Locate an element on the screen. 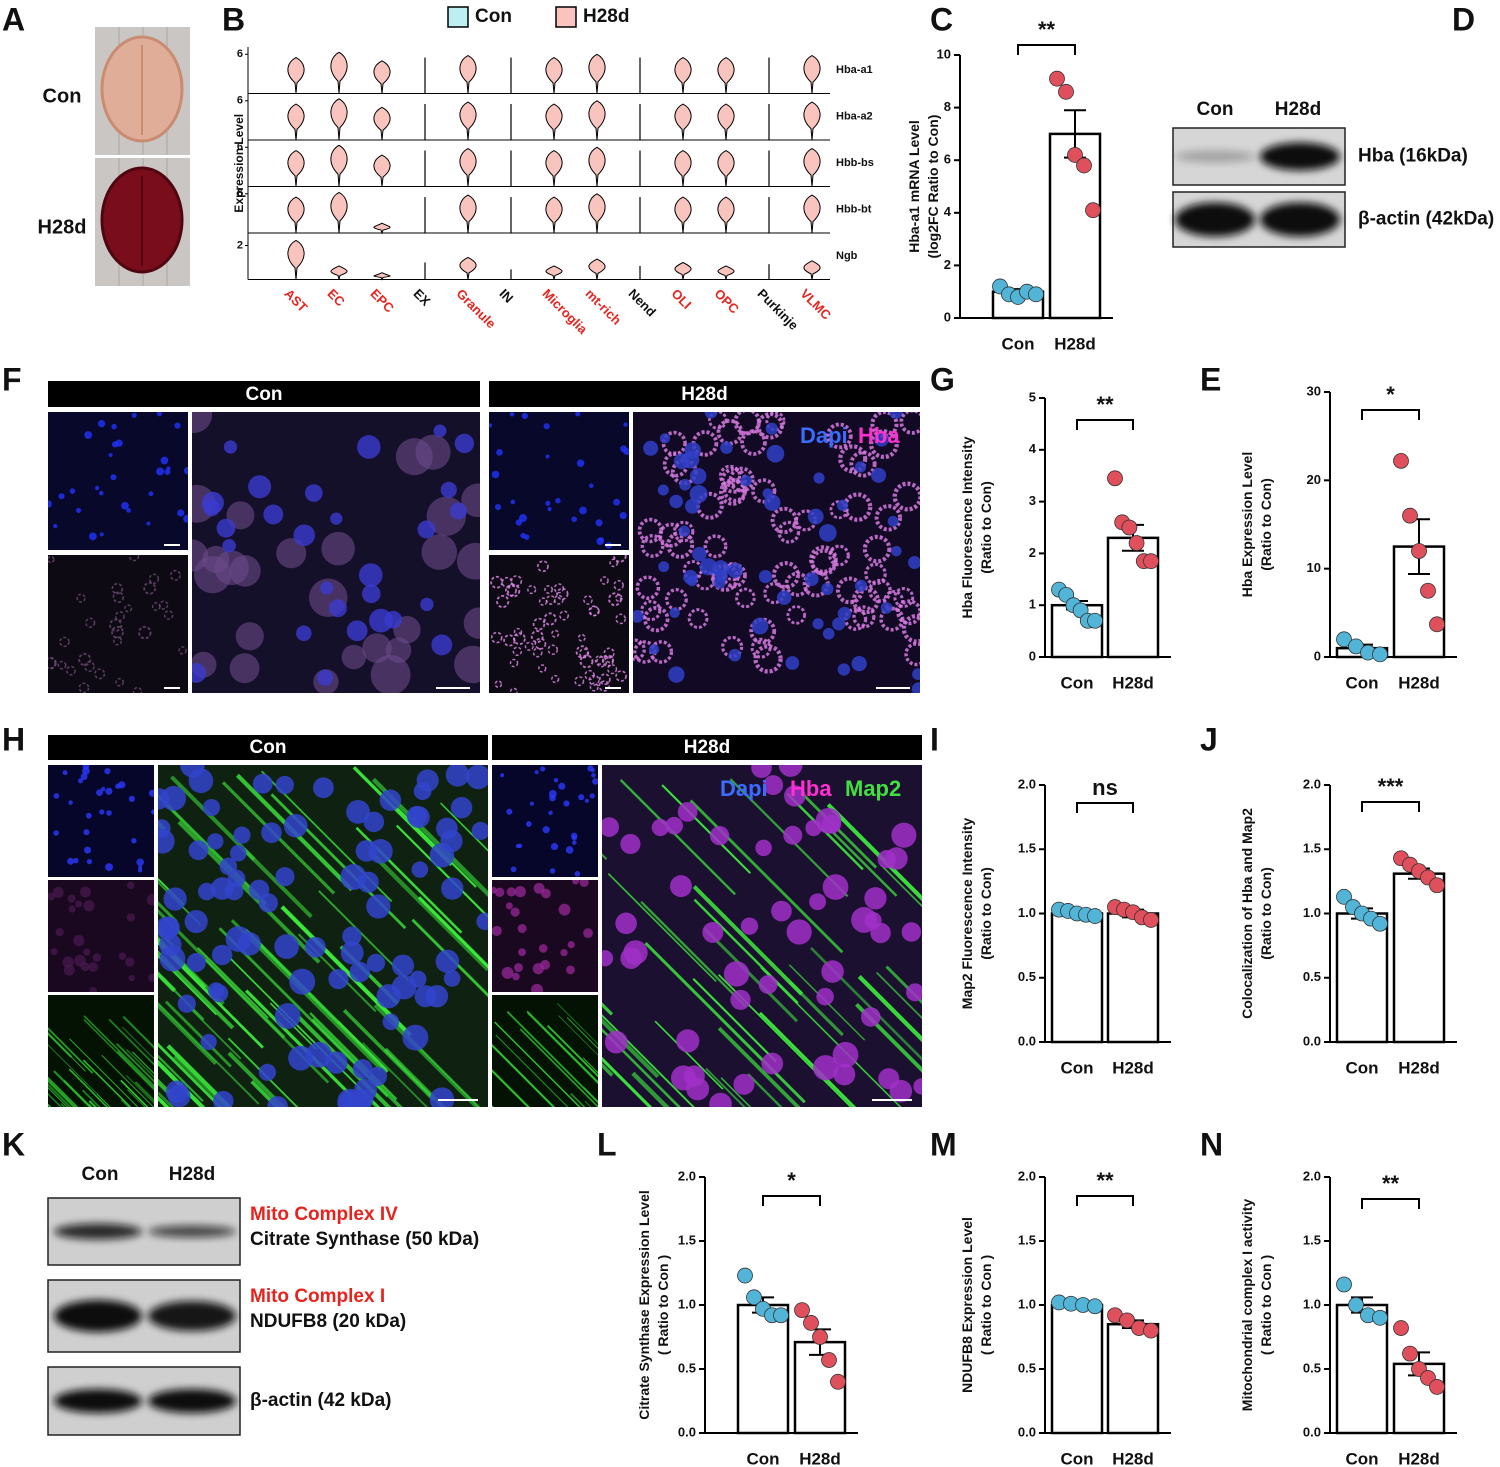 The height and width of the screenshot is (1467, 1500). y-tick-label: 1.0 is located at coordinates (1312, 912).